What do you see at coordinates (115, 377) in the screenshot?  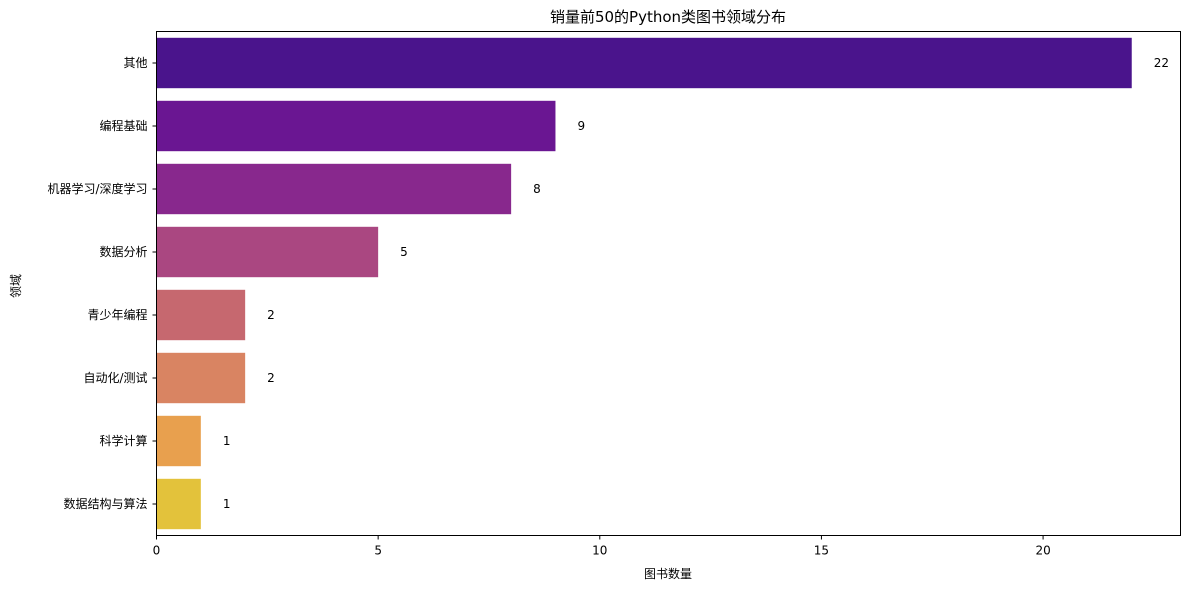 I see `y-tick-label: 自动化/测试` at bounding box center [115, 377].